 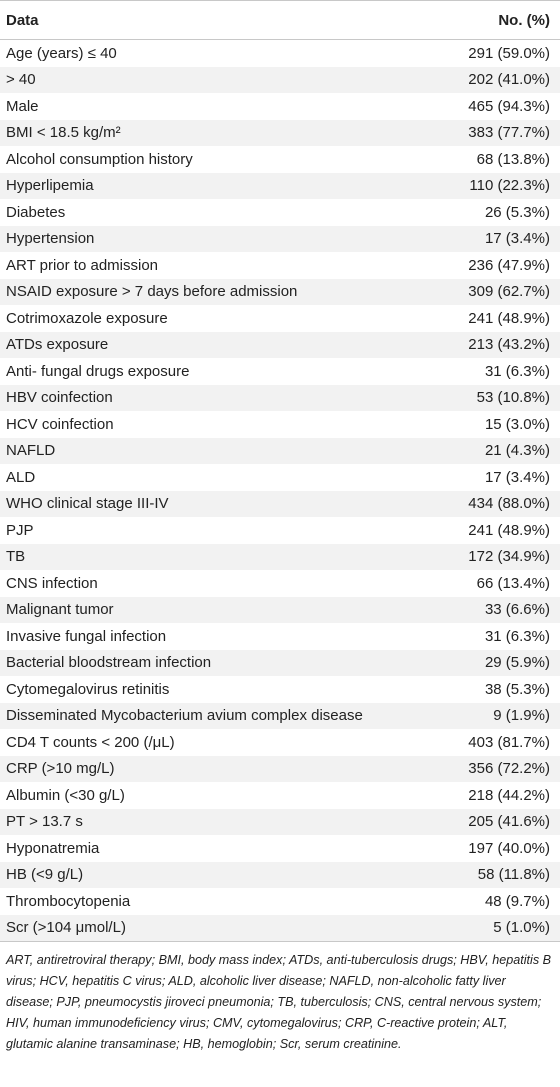 I want to click on table-row: Hyponatremia 197 (40.0%), so click(x=280, y=848).